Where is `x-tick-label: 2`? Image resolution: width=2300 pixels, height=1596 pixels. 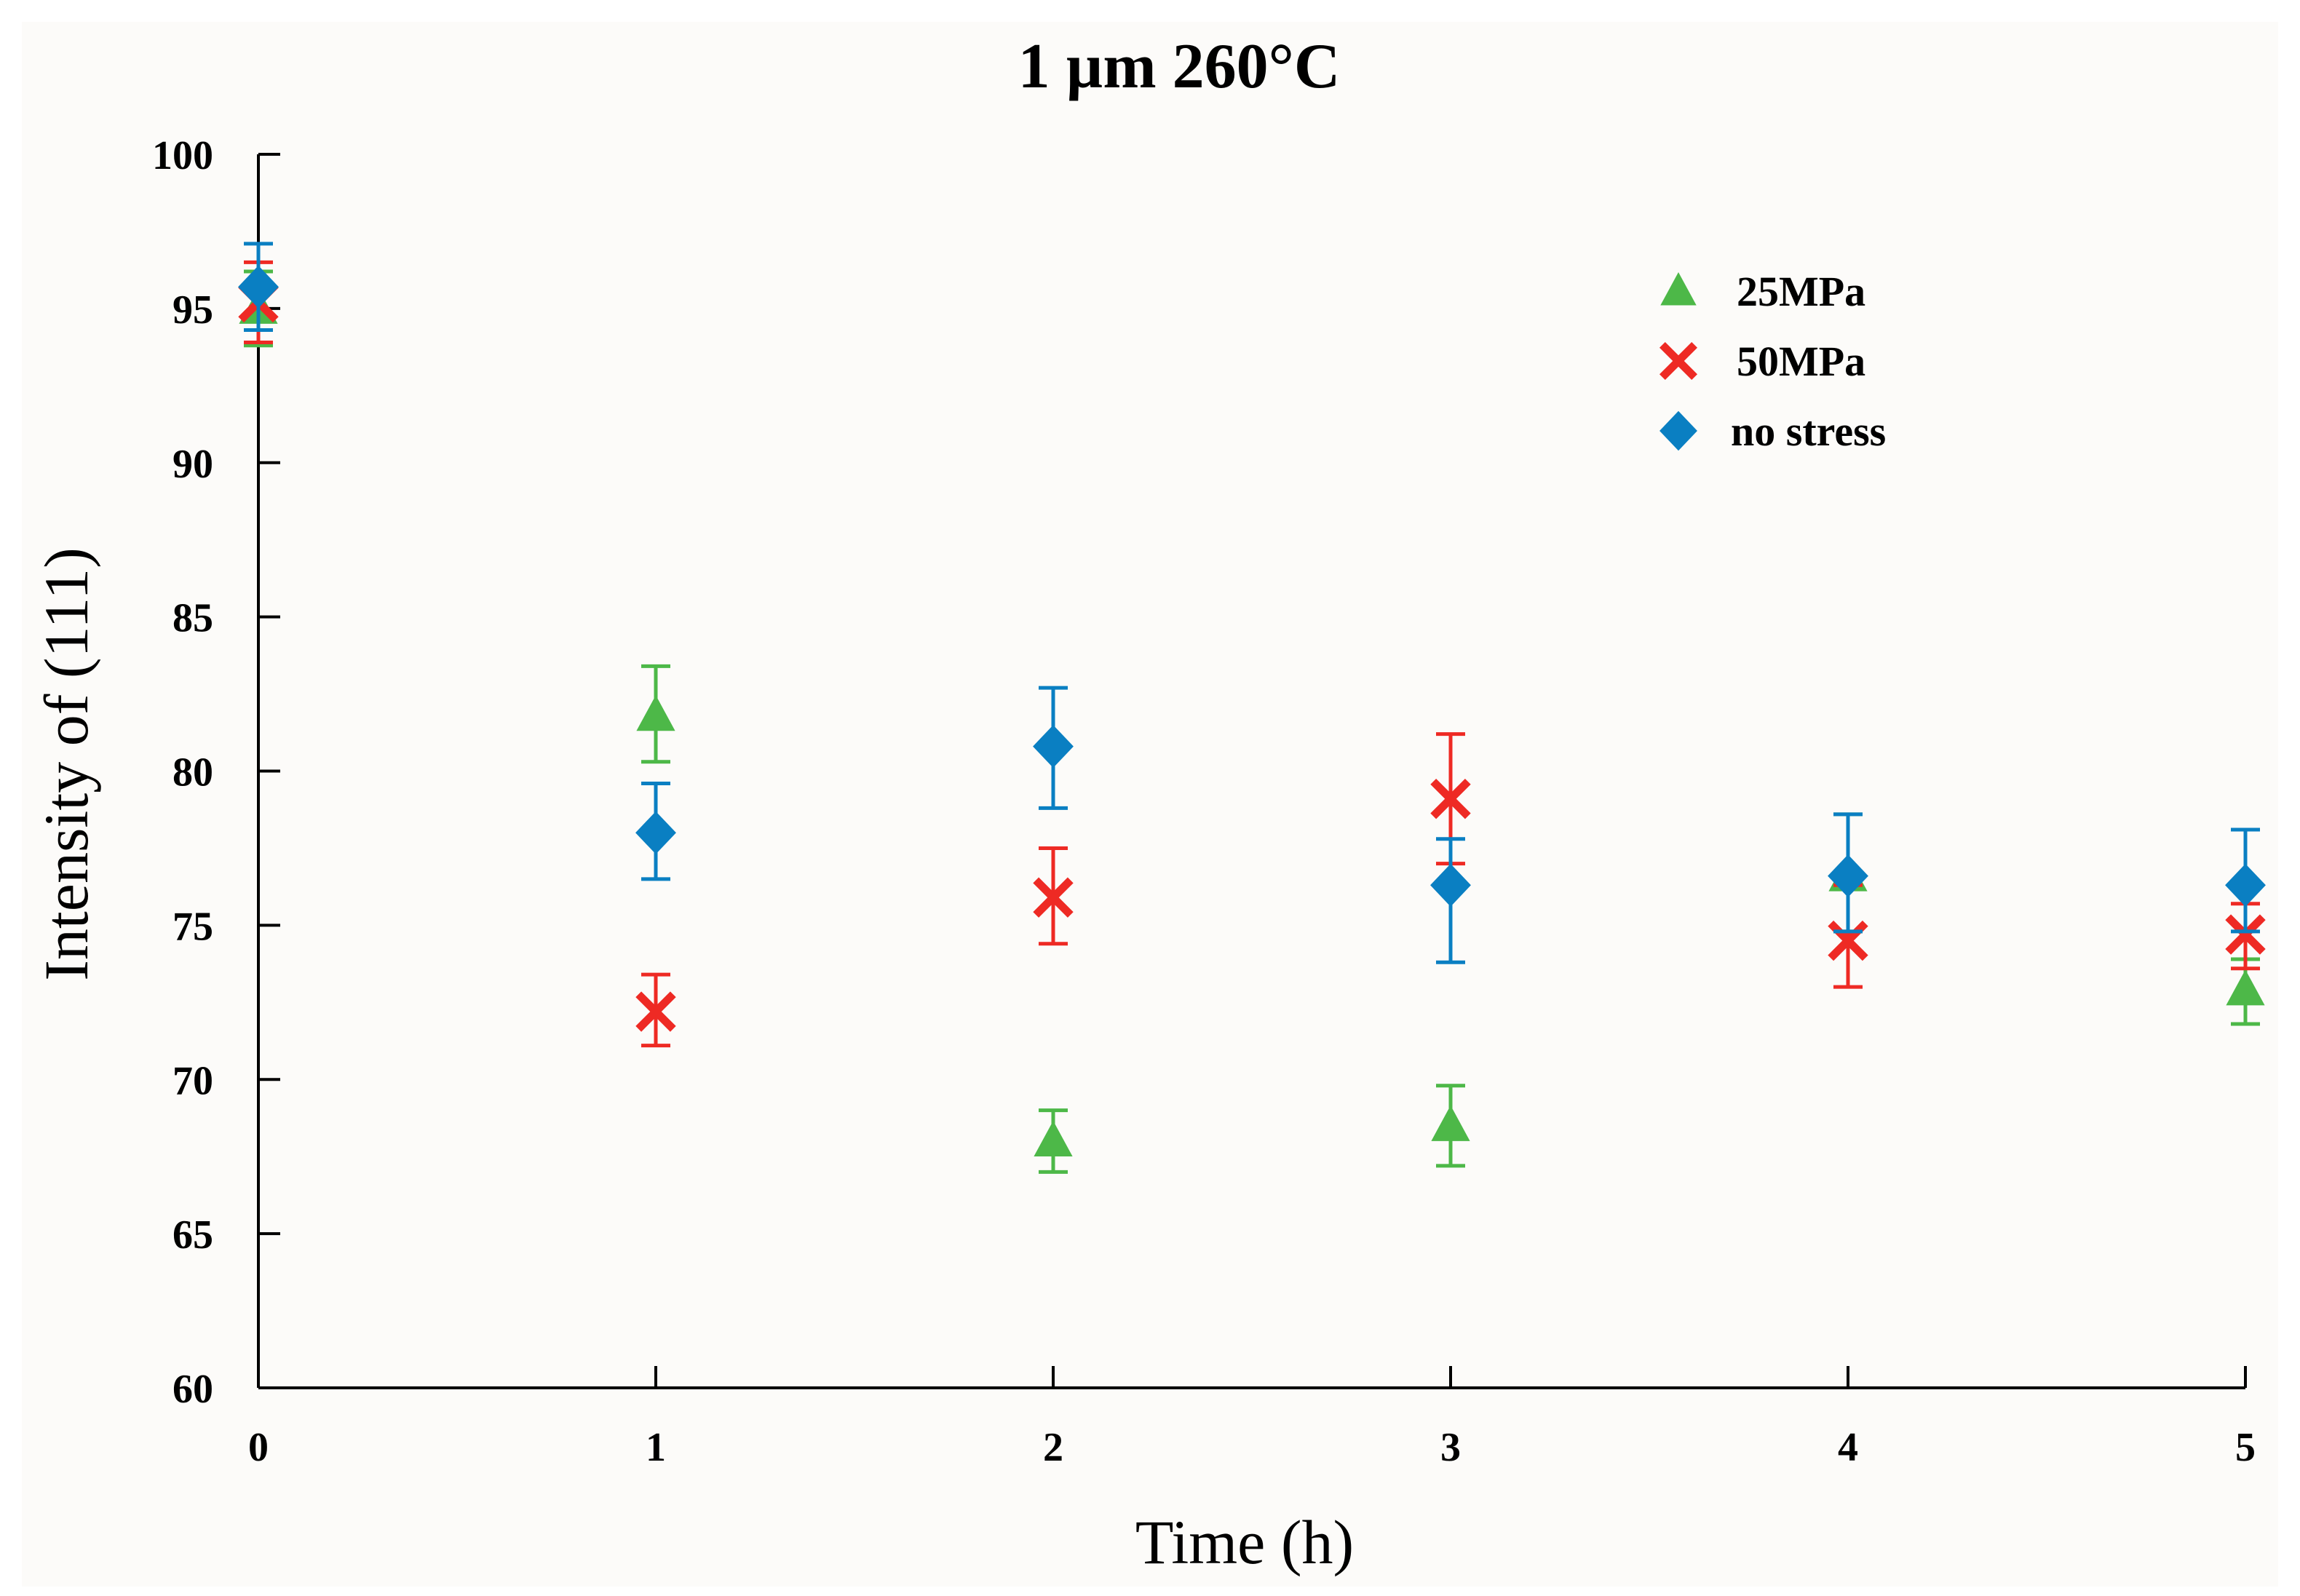 x-tick-label: 2 is located at coordinates (1053, 1447).